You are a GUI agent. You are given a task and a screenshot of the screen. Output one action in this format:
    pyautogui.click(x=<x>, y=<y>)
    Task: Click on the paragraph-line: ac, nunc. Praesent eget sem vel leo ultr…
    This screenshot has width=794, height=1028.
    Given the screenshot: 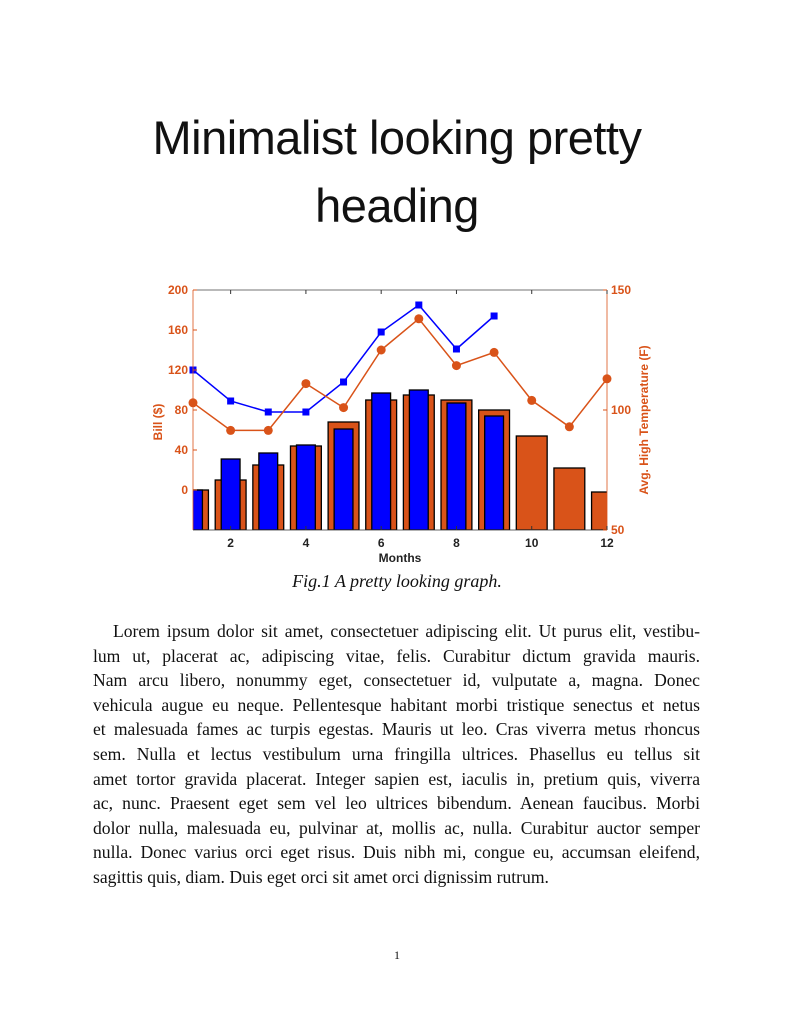 What is the action you would take?
    pyautogui.click(x=396, y=803)
    